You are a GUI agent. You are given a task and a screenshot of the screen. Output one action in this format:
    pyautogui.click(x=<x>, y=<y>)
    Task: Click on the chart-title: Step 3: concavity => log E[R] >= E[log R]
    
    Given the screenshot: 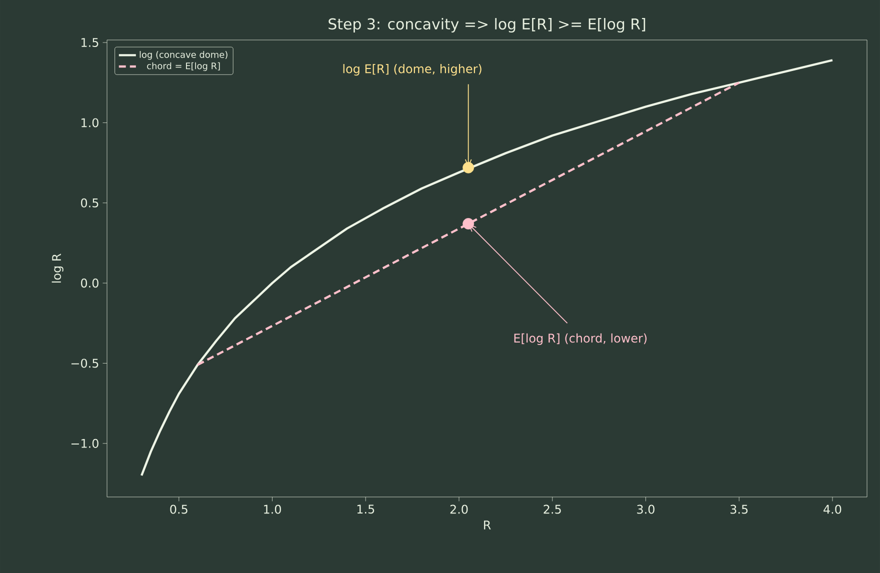 What is the action you would take?
    pyautogui.click(x=487, y=25)
    